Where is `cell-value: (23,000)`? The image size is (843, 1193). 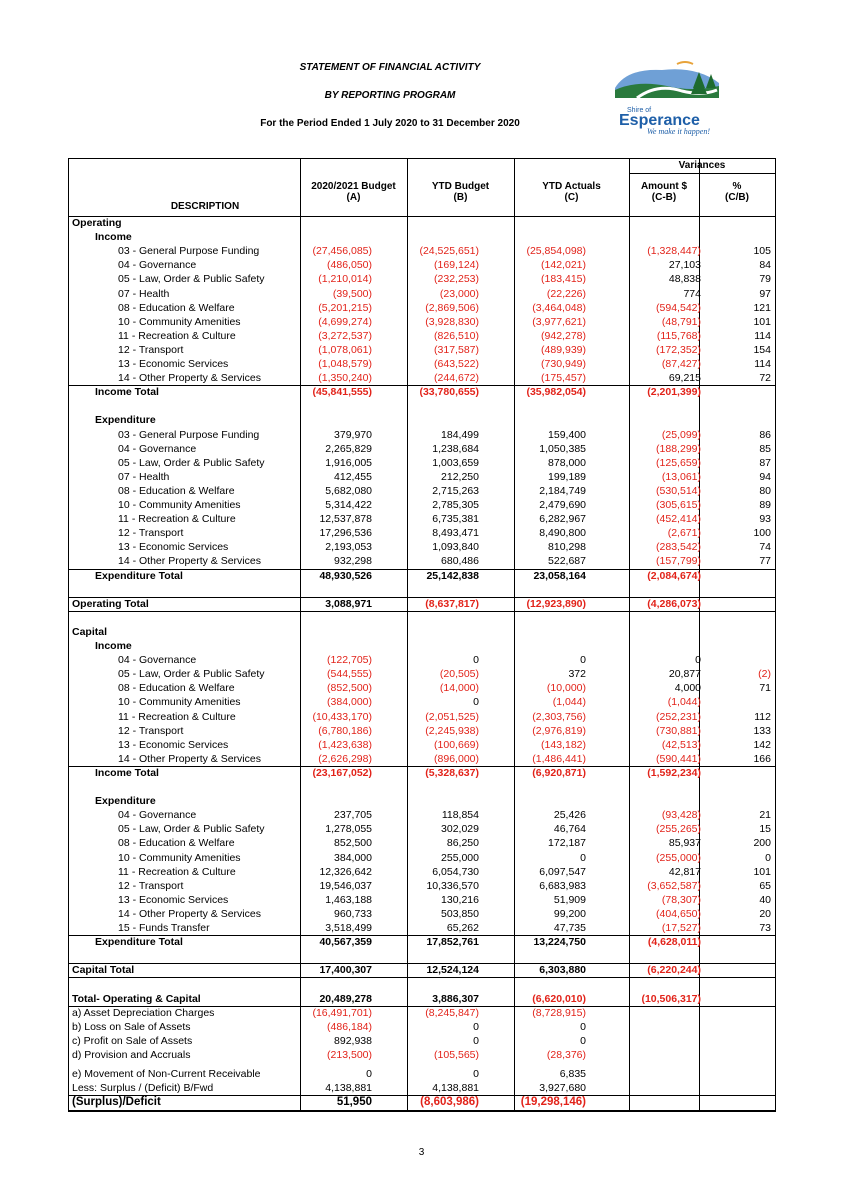
cell-value: (23,000) is located at coordinates (459, 293).